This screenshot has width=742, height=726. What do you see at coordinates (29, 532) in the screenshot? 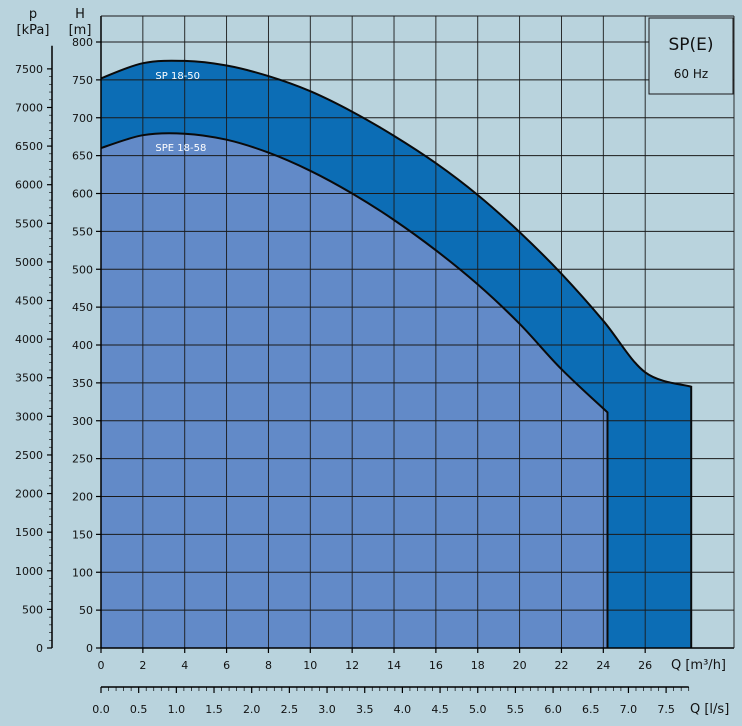
I see `pressure-tick-label-3: 1500` at bounding box center [29, 532].